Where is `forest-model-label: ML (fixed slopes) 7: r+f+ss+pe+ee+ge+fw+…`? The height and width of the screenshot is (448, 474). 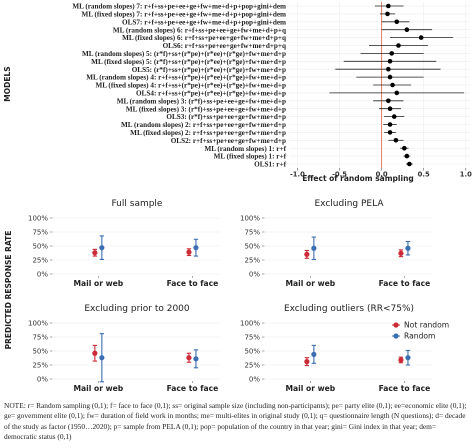
forest-model-label: ML (fixed slopes) 7: r+f+ss+pe+ee+ge+fw+… is located at coordinates (184, 15).